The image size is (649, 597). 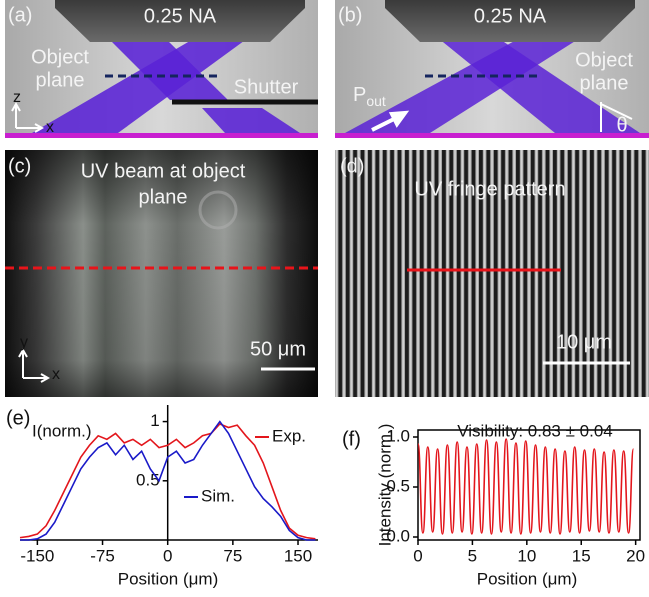 I want to click on x-tick-label: -150, so click(x=37, y=555).